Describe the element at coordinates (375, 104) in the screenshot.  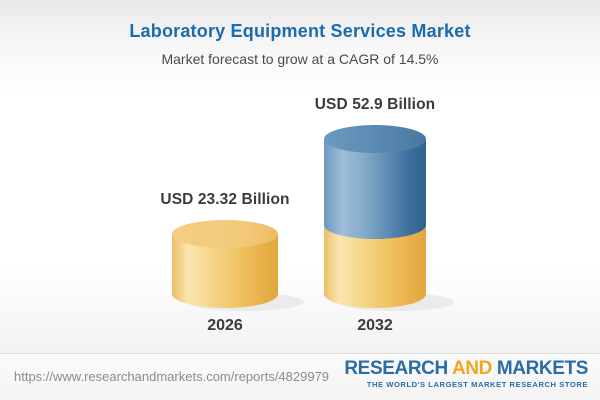
I see `bar-2032-value-label: USD 52.9 Billion` at that location.